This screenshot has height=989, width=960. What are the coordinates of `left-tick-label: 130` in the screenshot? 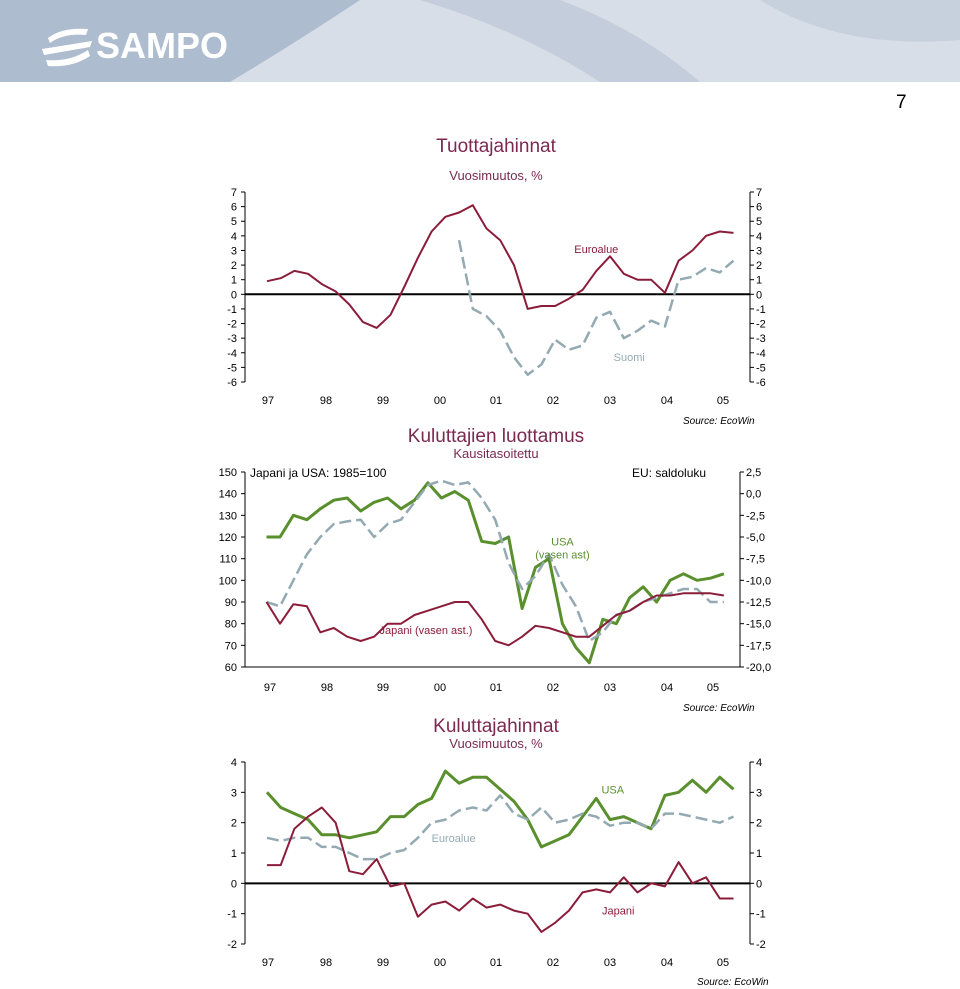 It's located at (228, 516).